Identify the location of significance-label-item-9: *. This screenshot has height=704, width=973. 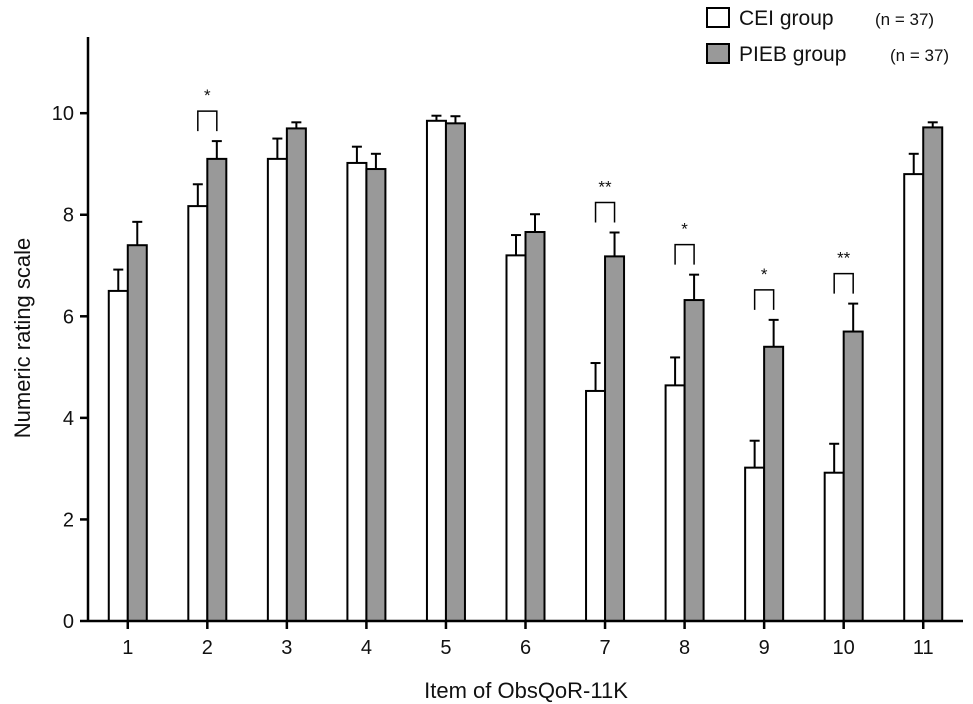
(764, 274).